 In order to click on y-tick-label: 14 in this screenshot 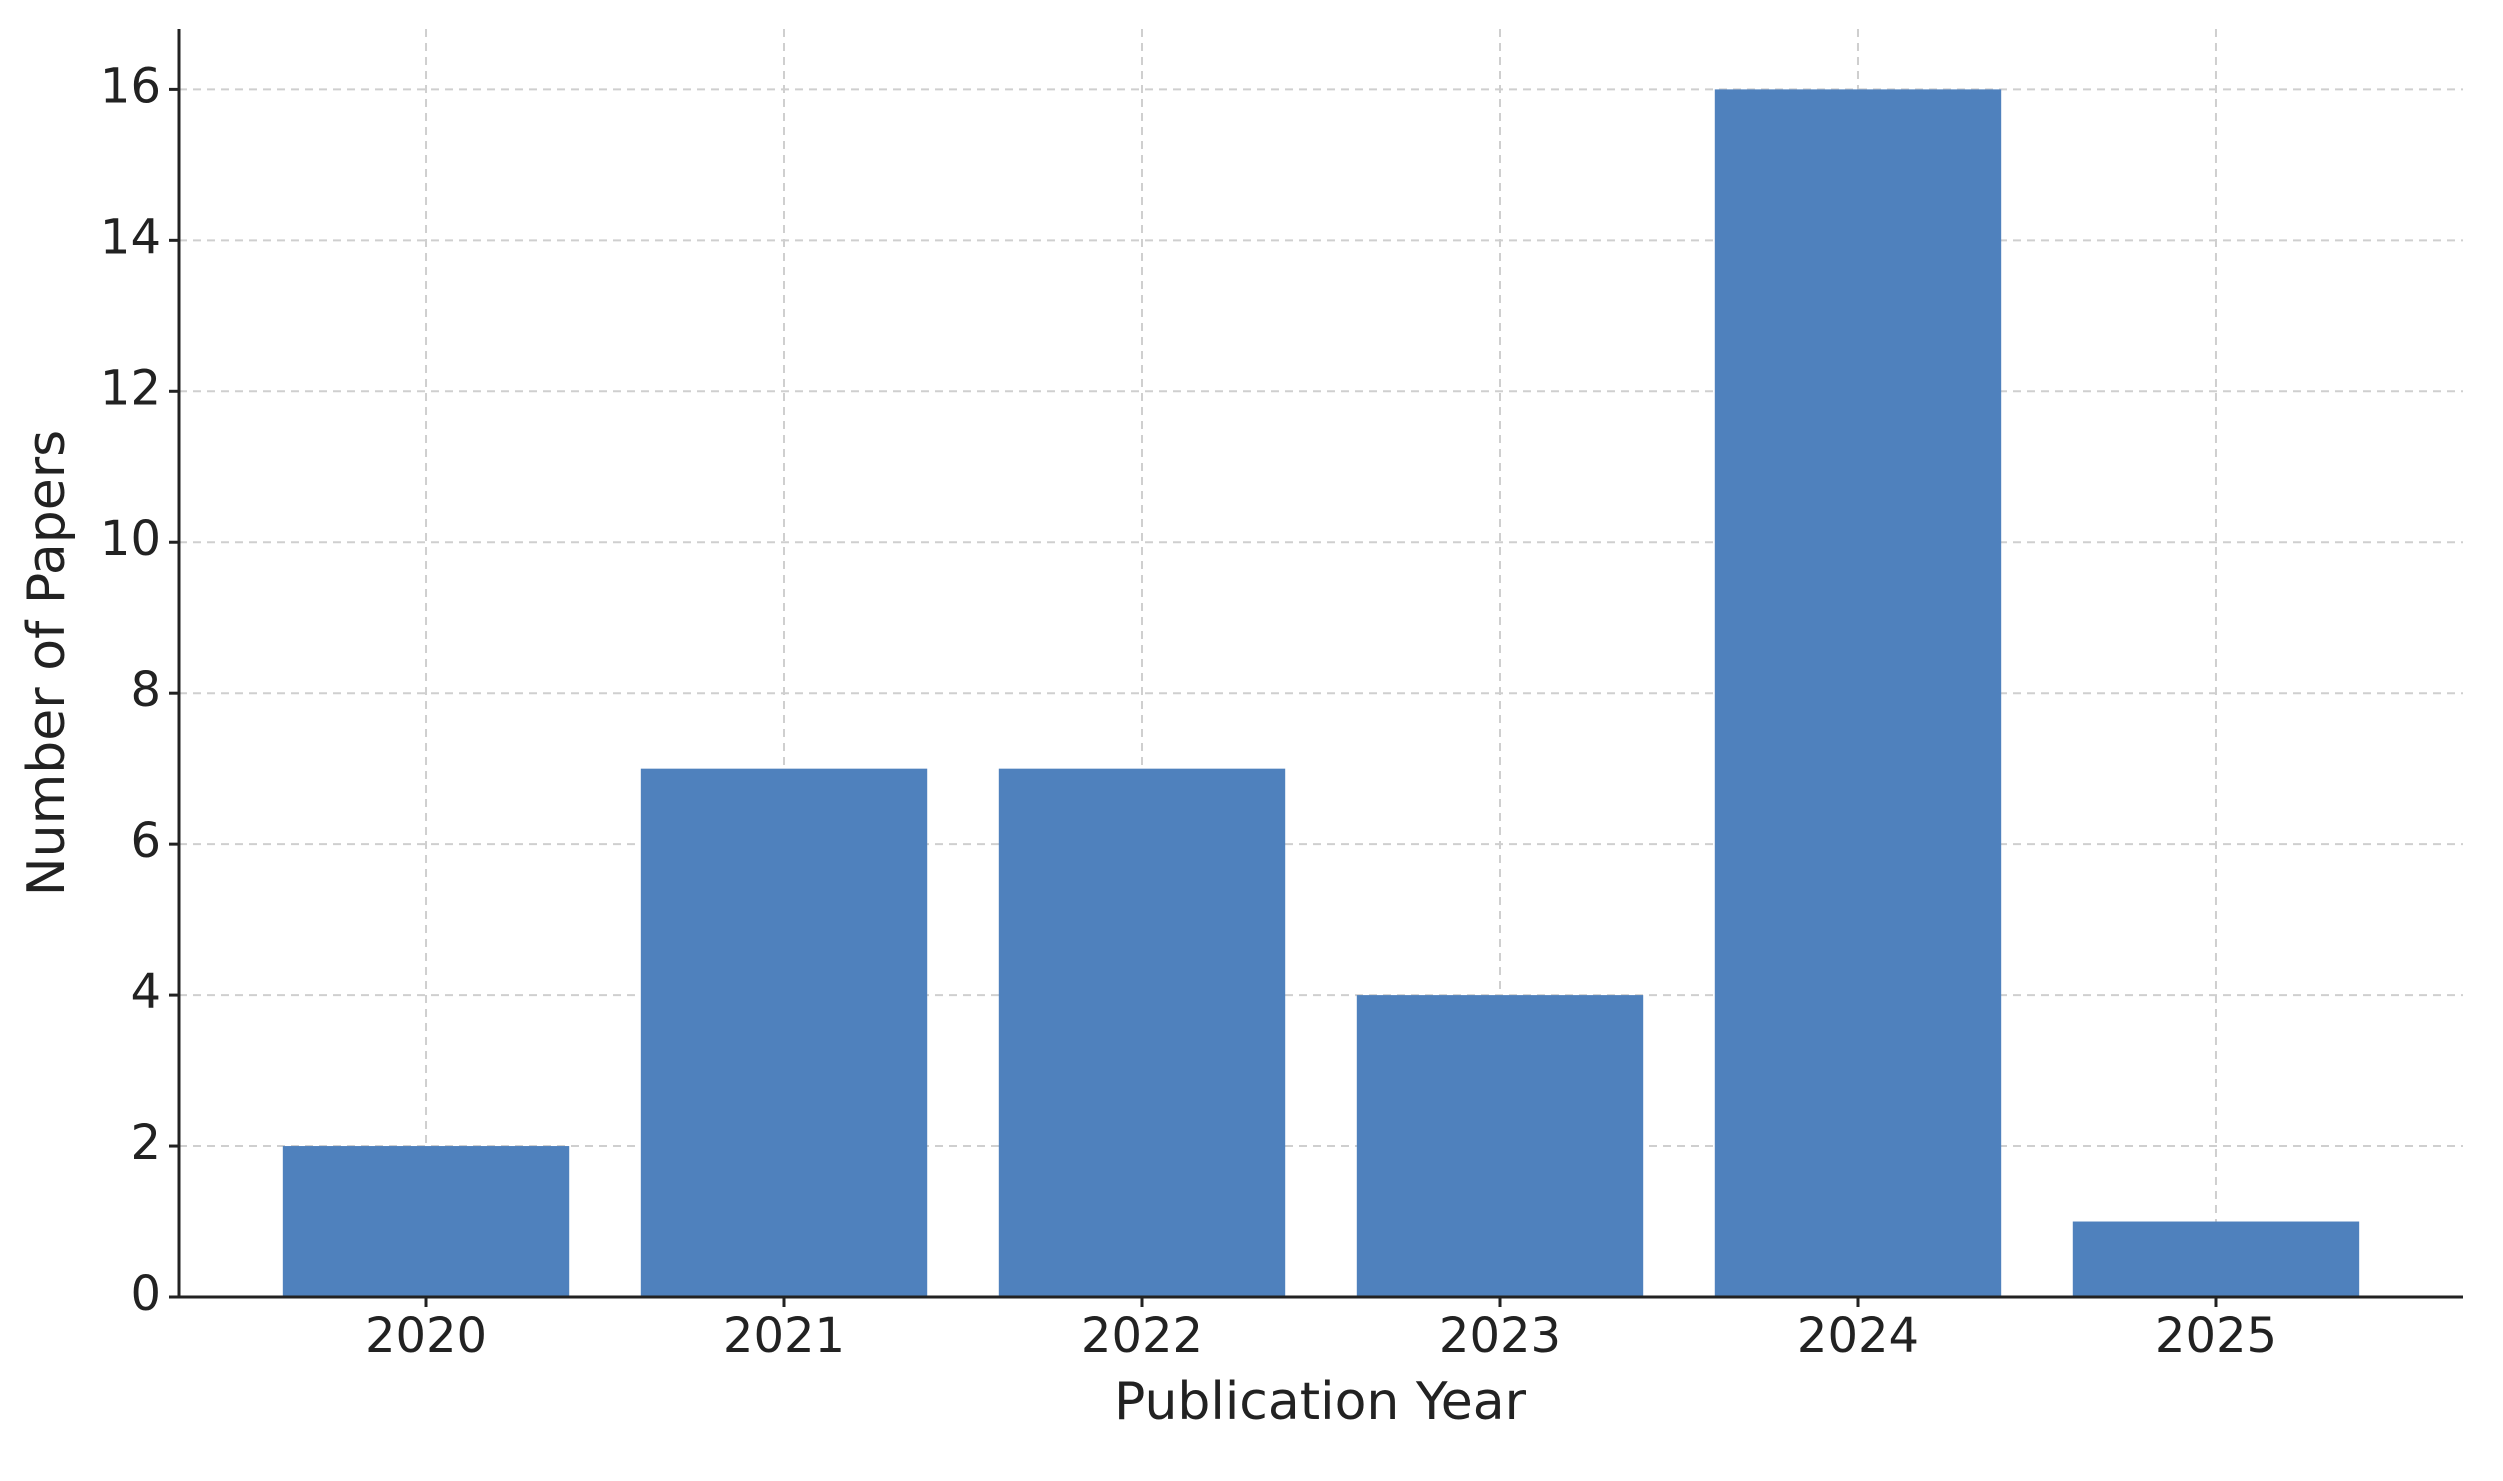, I will do `click(130, 237)`.